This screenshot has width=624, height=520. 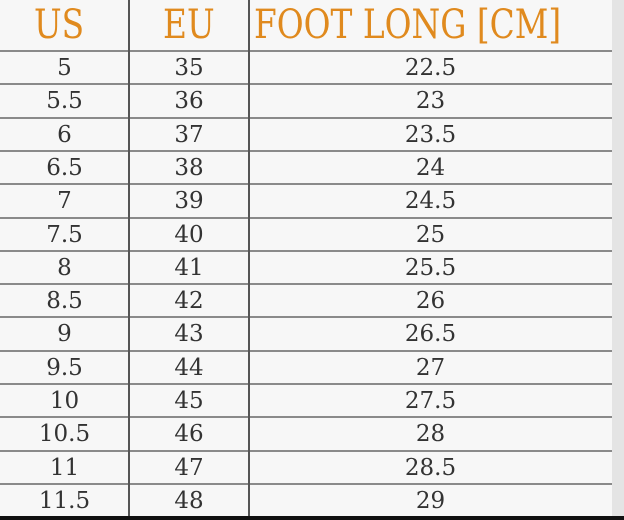 What do you see at coordinates (430, 500) in the screenshot?
I see `cell-cm: 29` at bounding box center [430, 500].